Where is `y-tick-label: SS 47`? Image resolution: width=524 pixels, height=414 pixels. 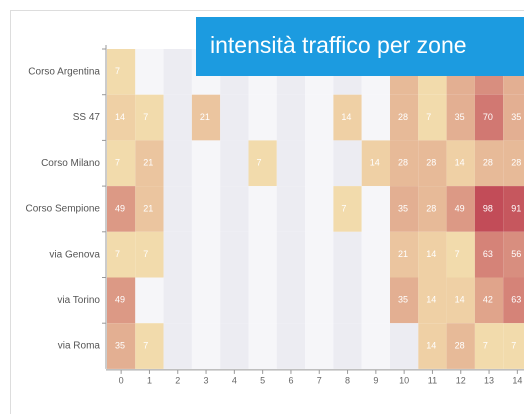 y-tick-label: SS 47 is located at coordinates (87, 117).